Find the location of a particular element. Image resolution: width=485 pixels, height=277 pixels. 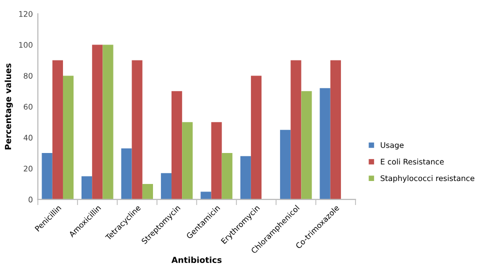

y-axis-title: Percentage values is located at coordinates (8, 107).